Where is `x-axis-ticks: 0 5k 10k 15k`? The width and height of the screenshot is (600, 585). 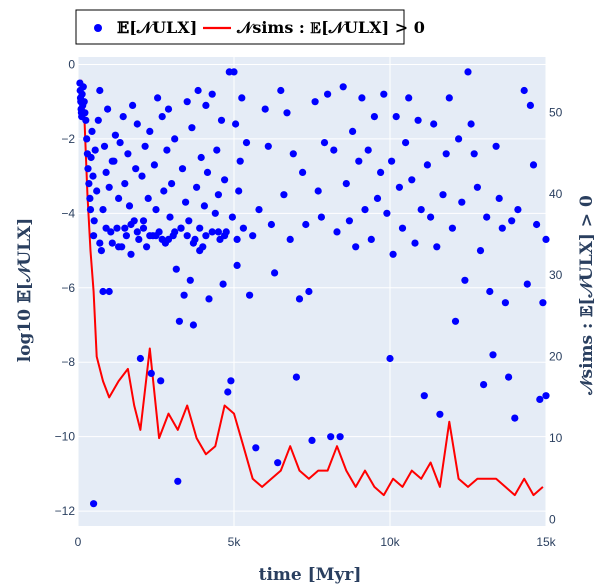
x-axis-ticks: 0 5k 10k 15k is located at coordinates (316, 542).